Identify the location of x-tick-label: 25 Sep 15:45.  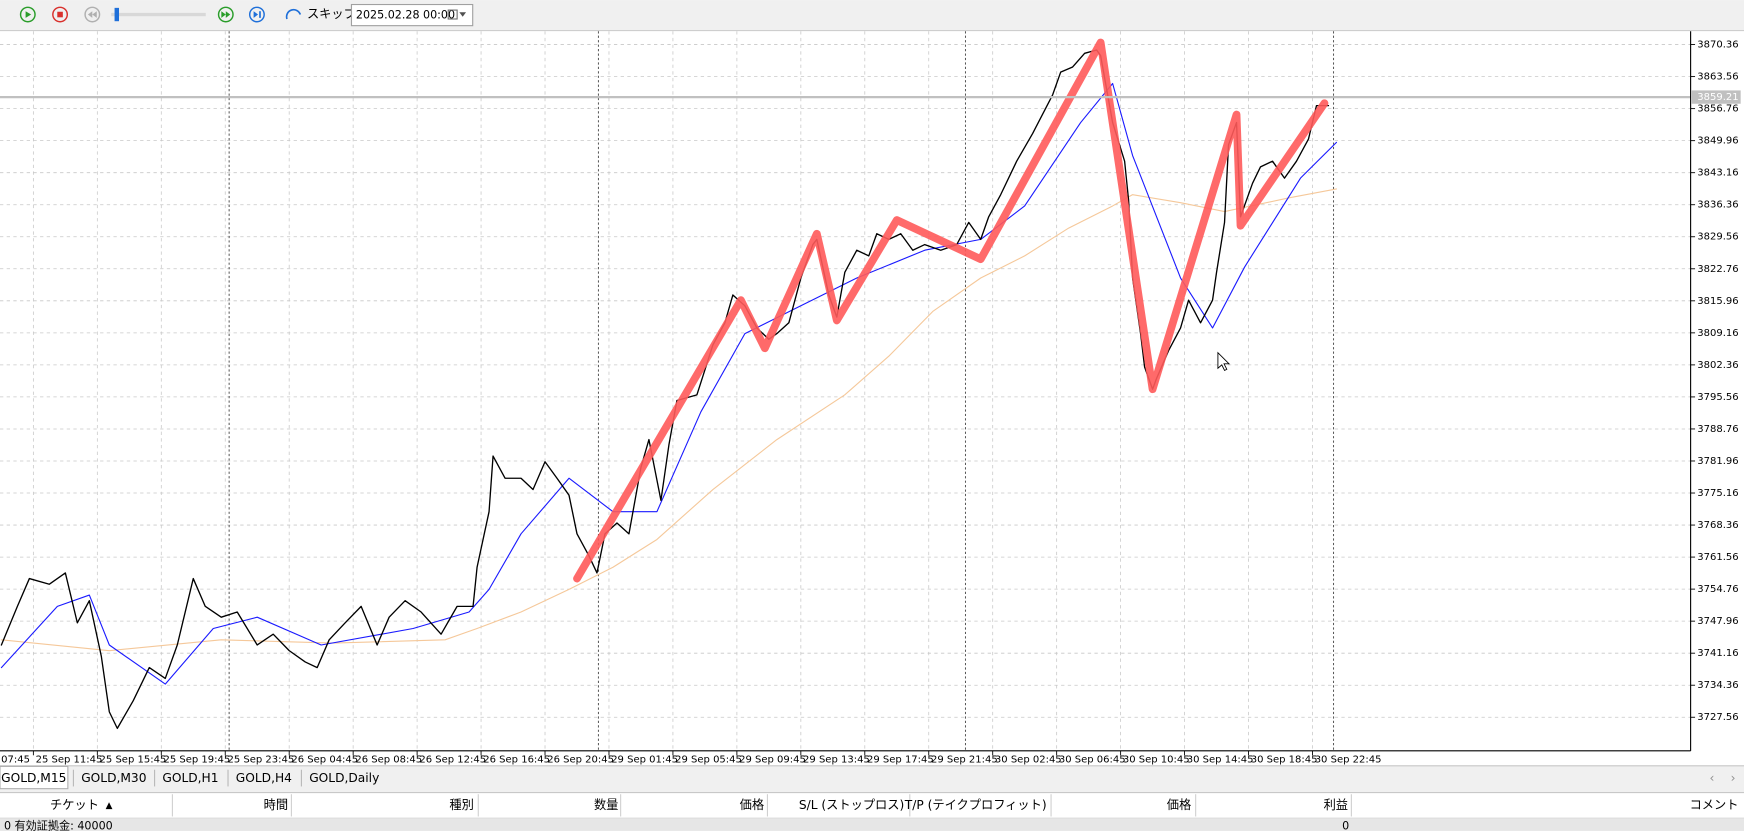
(133, 760).